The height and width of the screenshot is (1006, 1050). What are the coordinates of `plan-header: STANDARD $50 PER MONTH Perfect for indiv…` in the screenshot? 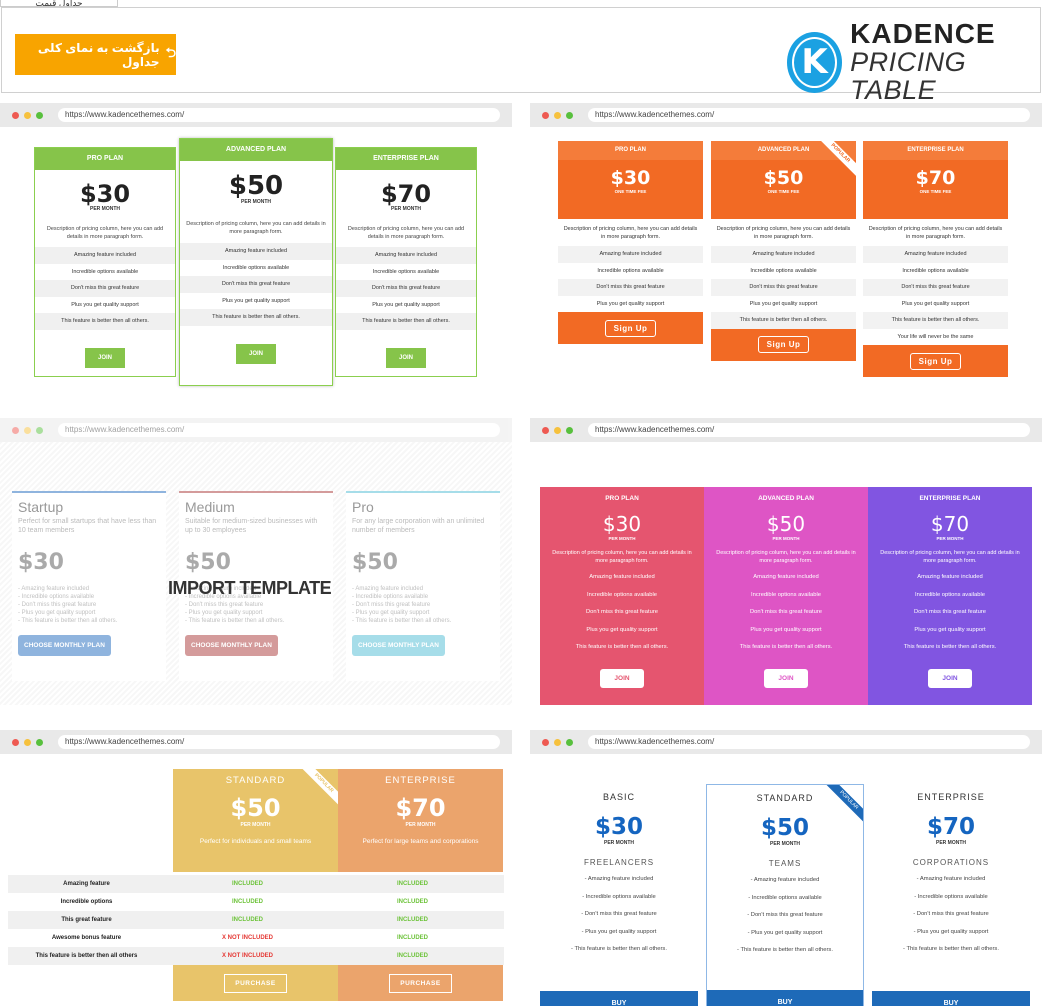 It's located at (255, 820).